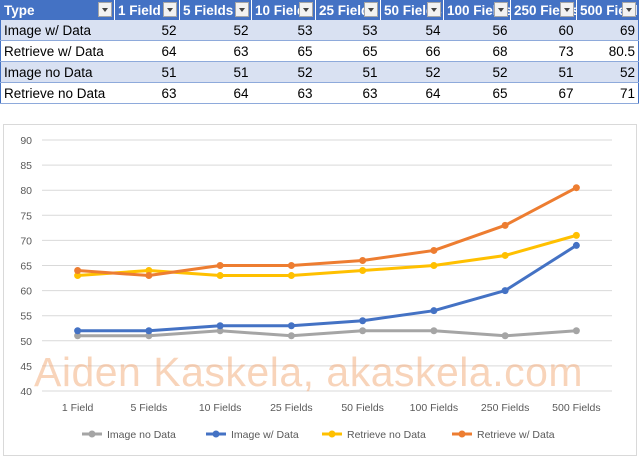 The height and width of the screenshot is (458, 642). What do you see at coordinates (26, 216) in the screenshot?
I see `y-tick-label: 75` at bounding box center [26, 216].